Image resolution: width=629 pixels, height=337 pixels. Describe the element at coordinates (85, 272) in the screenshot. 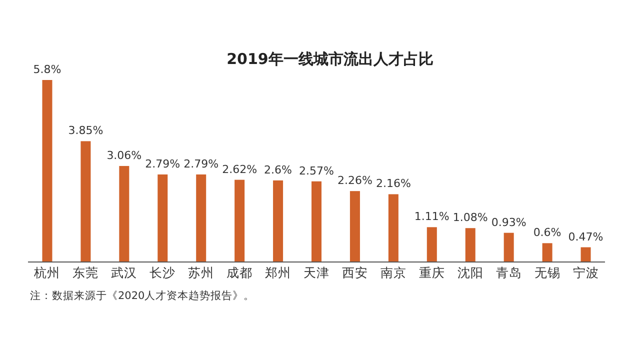

I see `x-tick-label: 东莞` at that location.